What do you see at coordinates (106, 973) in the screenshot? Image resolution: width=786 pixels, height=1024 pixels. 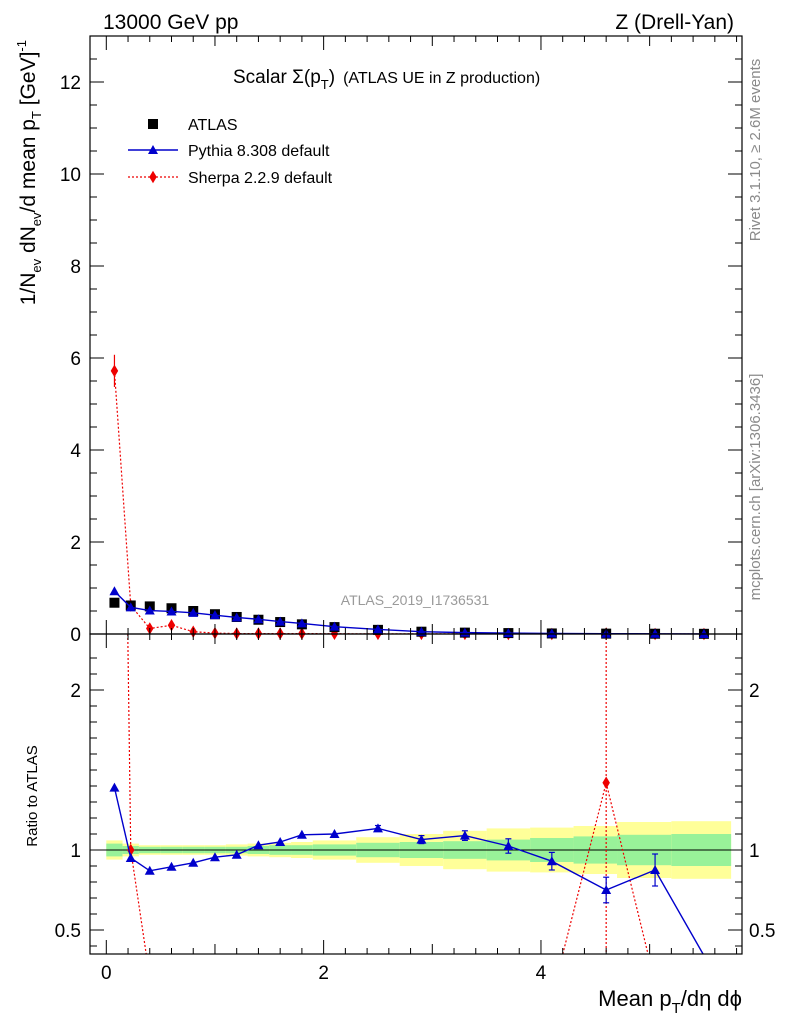 I see `xtick-label-0: 0` at bounding box center [106, 973].